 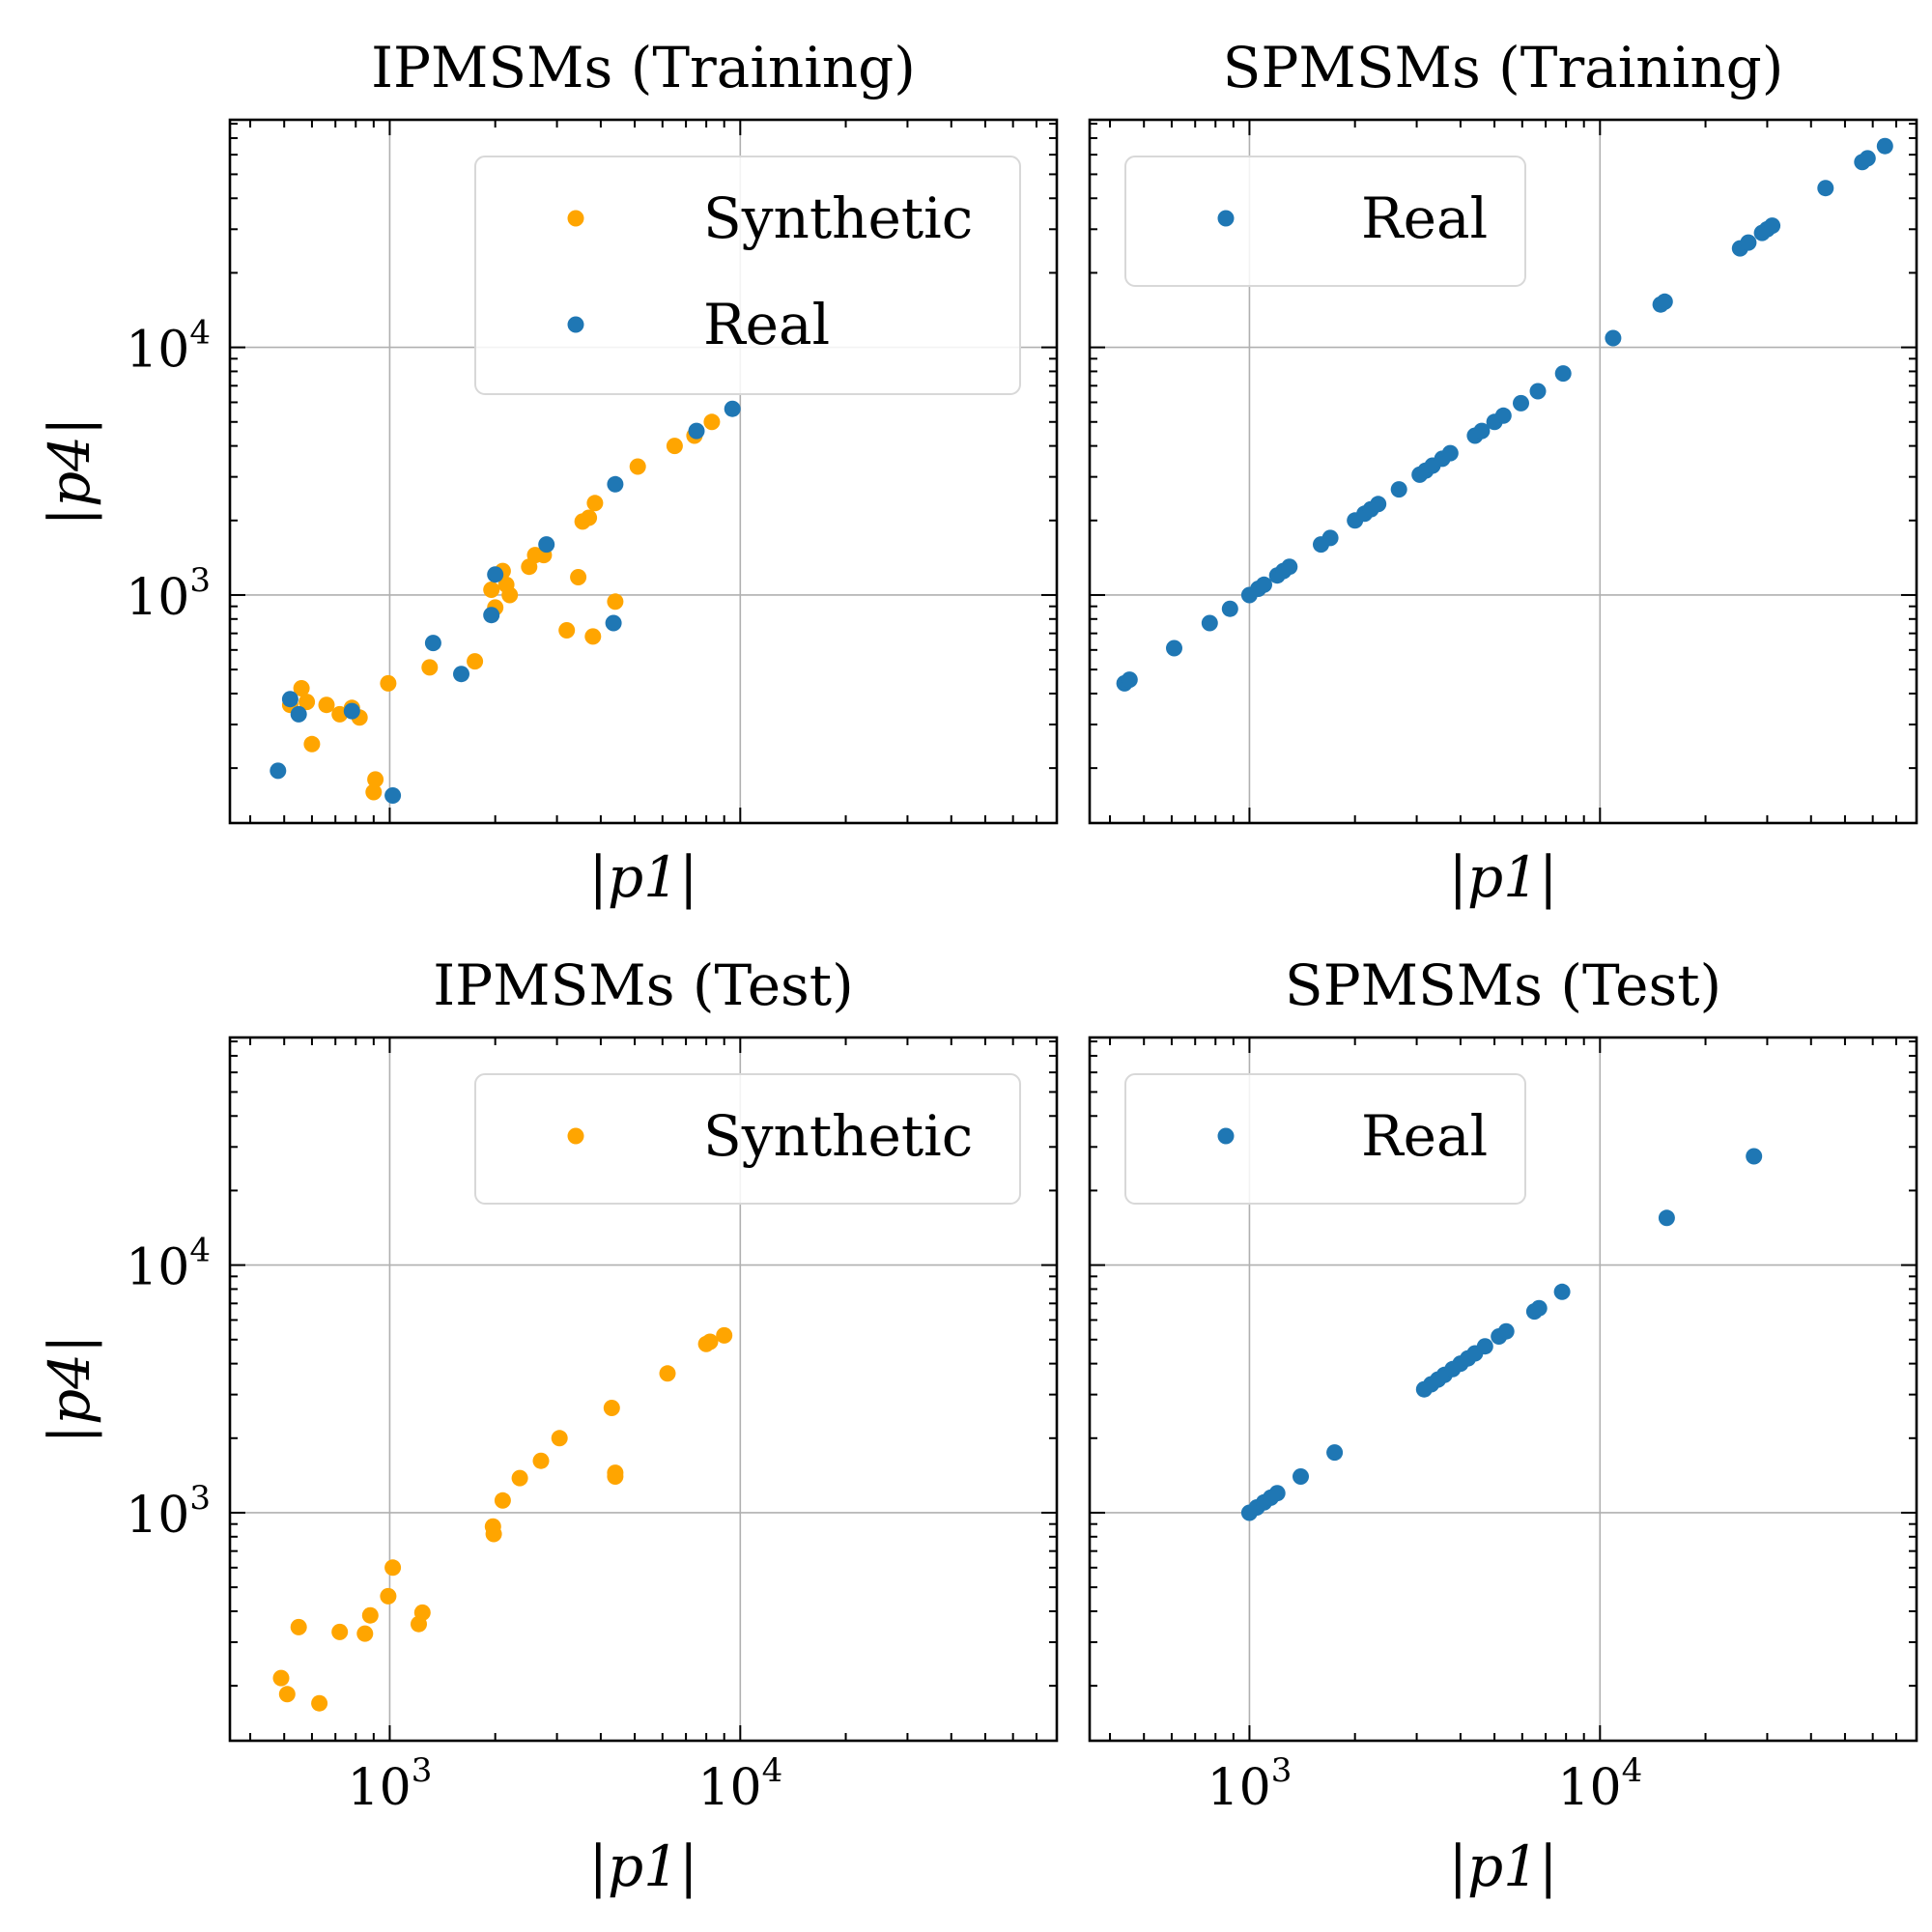 I want to click on chart-title: SPMSMs (Test), so click(x=1503, y=985).